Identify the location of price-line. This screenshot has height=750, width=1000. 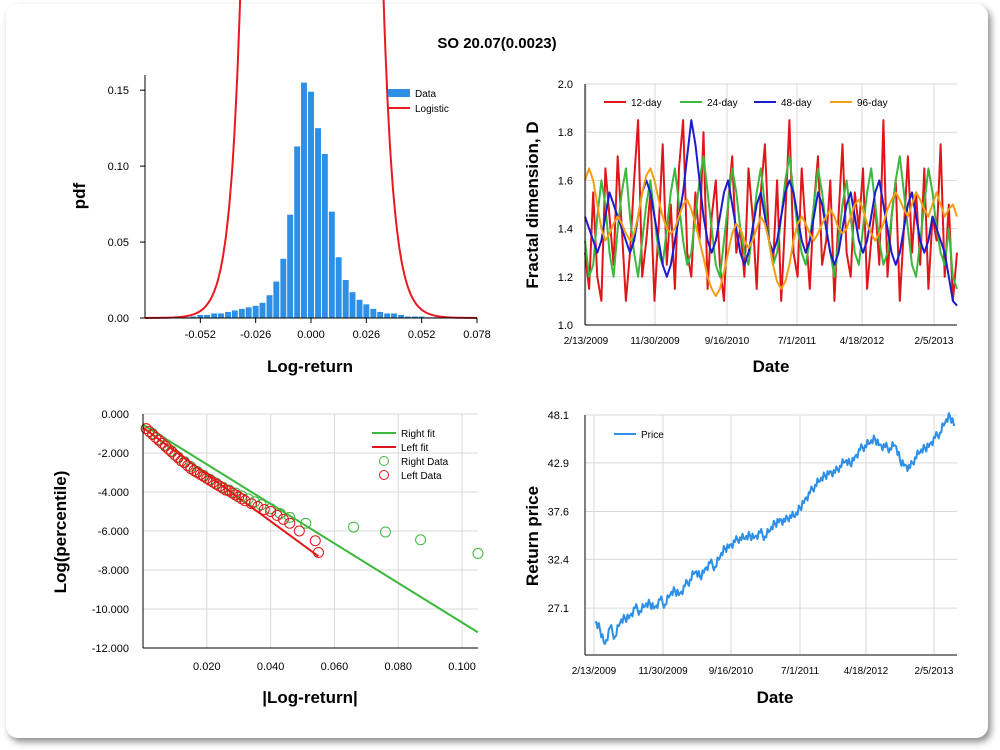
(774, 528).